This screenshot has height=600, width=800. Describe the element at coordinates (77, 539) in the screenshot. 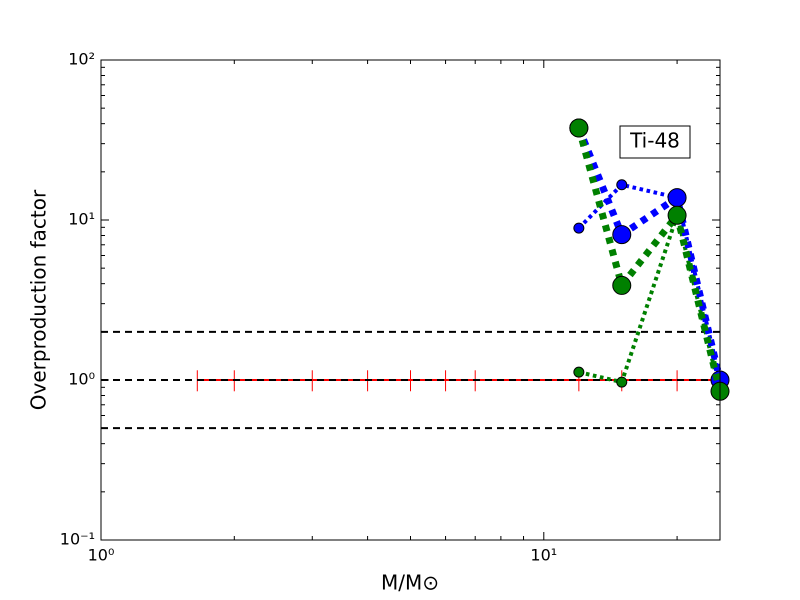

I see `y-tick-label: 10⁻¹` at that location.